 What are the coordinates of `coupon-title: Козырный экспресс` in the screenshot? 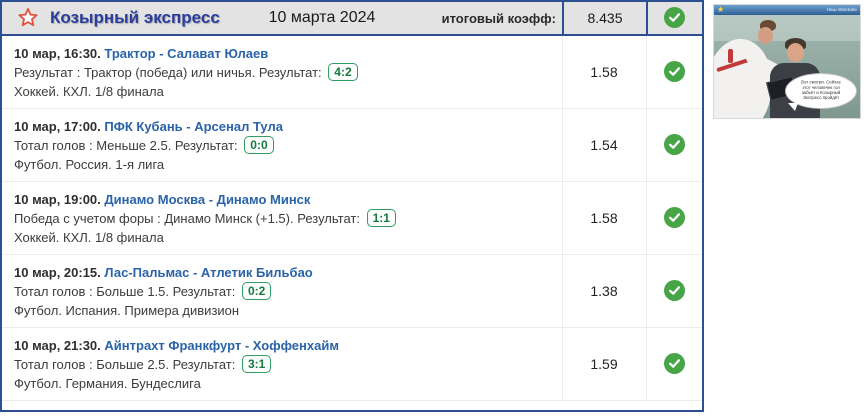 It's located at (135, 17).